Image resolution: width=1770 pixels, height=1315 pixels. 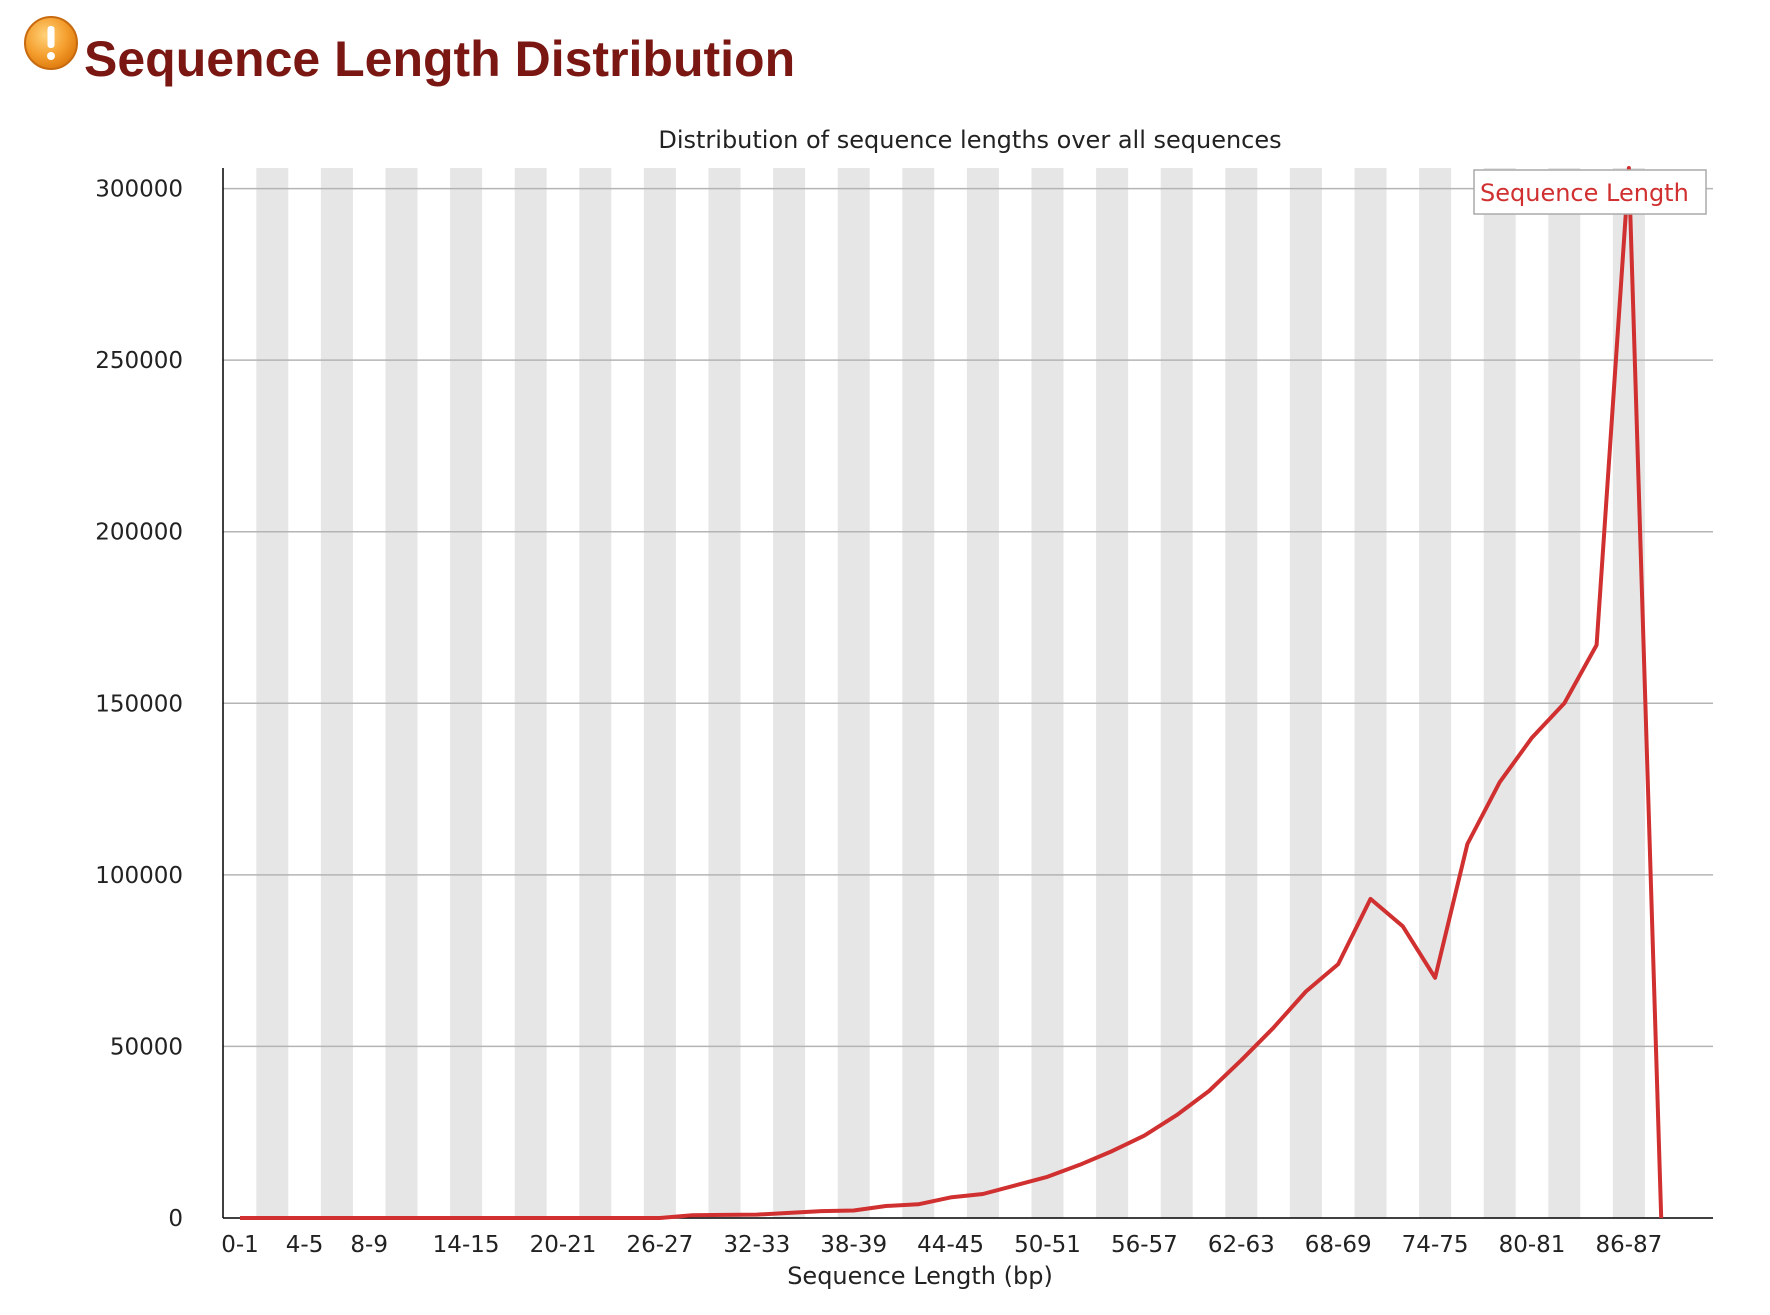 I want to click on x-axis-label: Sequence Length (bp), so click(x=920, y=1276).